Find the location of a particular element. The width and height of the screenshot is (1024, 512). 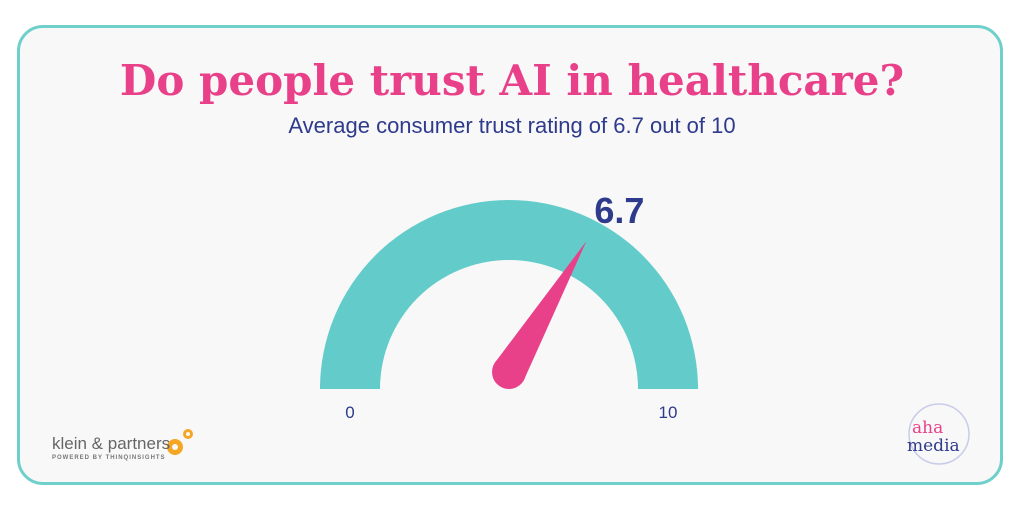

gauge-arc is located at coordinates (509, 294).